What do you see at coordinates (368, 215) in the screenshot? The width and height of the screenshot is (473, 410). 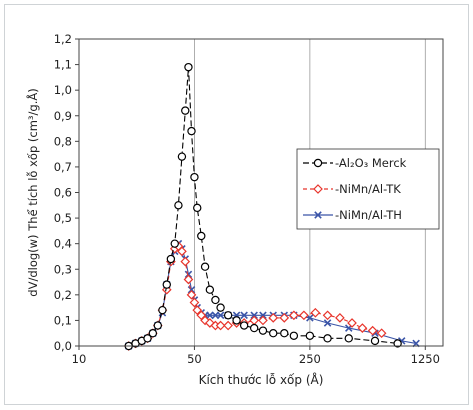 I see `legend-label: -NiMn/Al-TH` at bounding box center [368, 215].